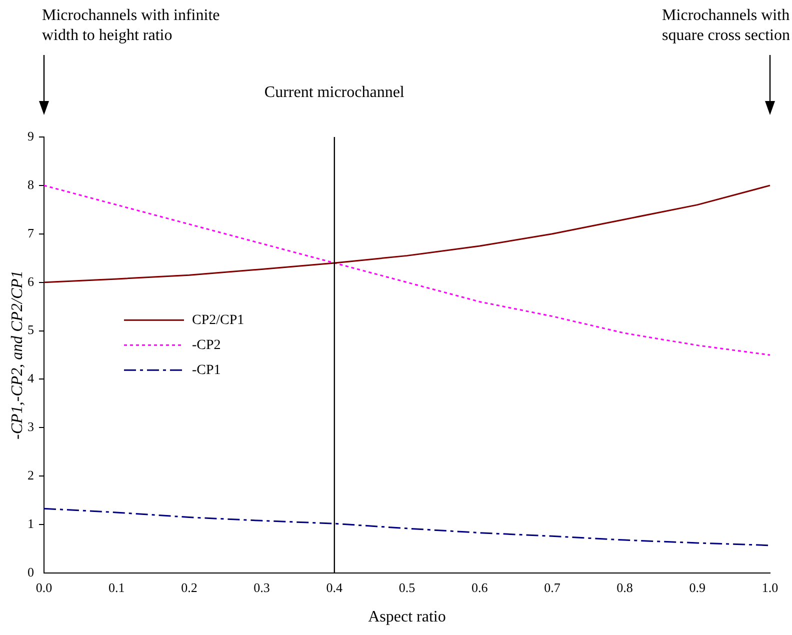  What do you see at coordinates (31, 475) in the screenshot?
I see `y-tick-label: 2` at bounding box center [31, 475].